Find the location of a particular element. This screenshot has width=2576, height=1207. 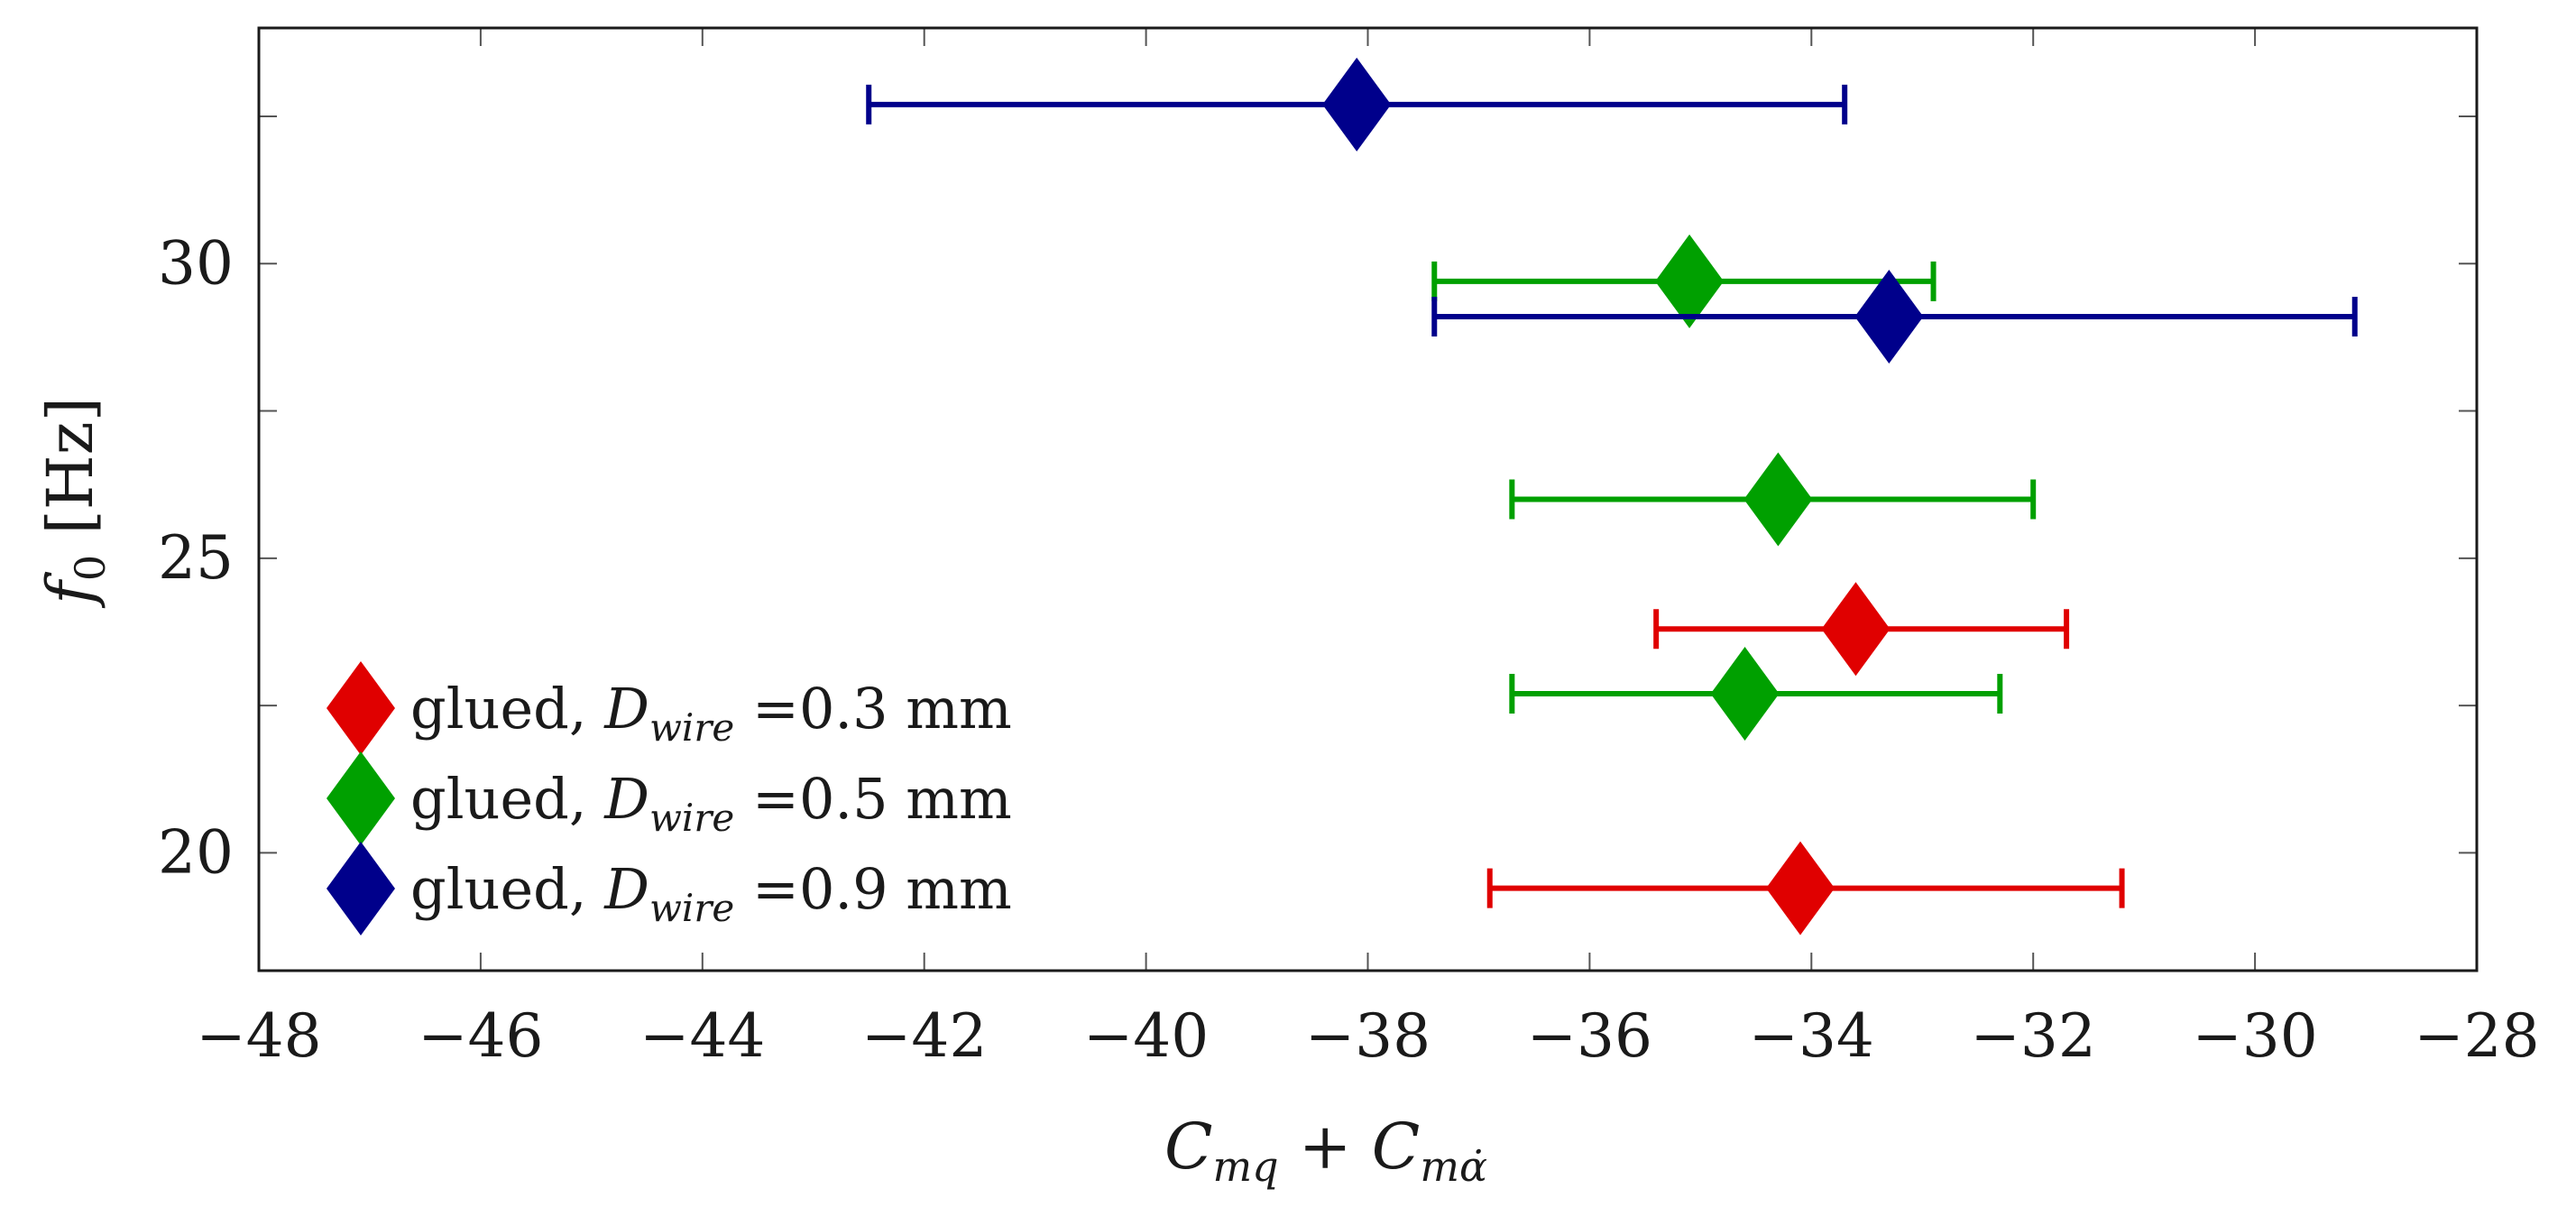

y-tick-label: 25 is located at coordinates (196, 558).